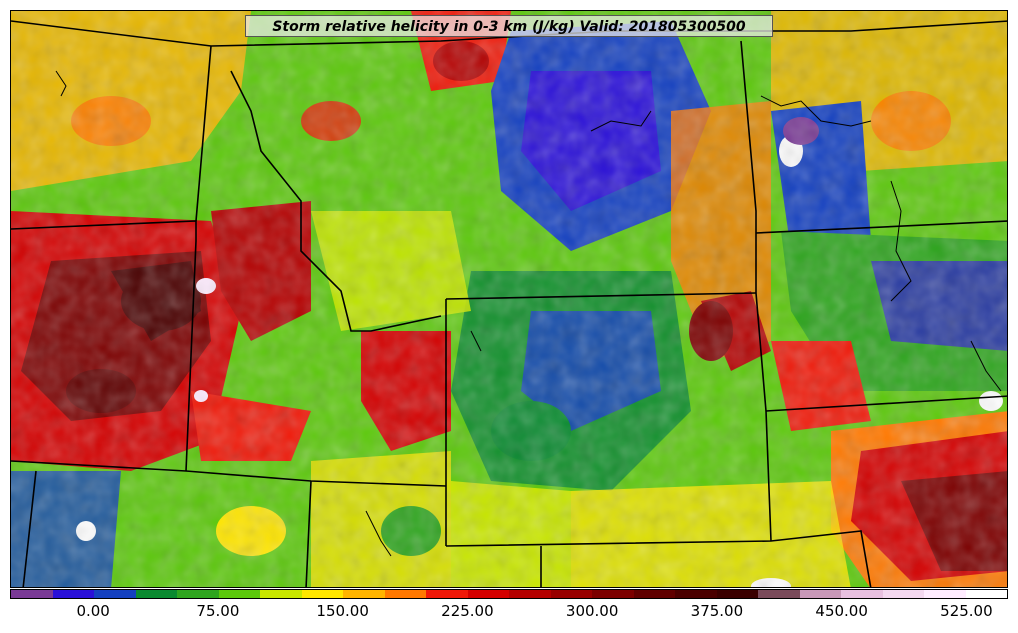 The height and width of the screenshot is (633, 1018). I want to click on colorbar-tick-label: 525.00, so click(966, 611).